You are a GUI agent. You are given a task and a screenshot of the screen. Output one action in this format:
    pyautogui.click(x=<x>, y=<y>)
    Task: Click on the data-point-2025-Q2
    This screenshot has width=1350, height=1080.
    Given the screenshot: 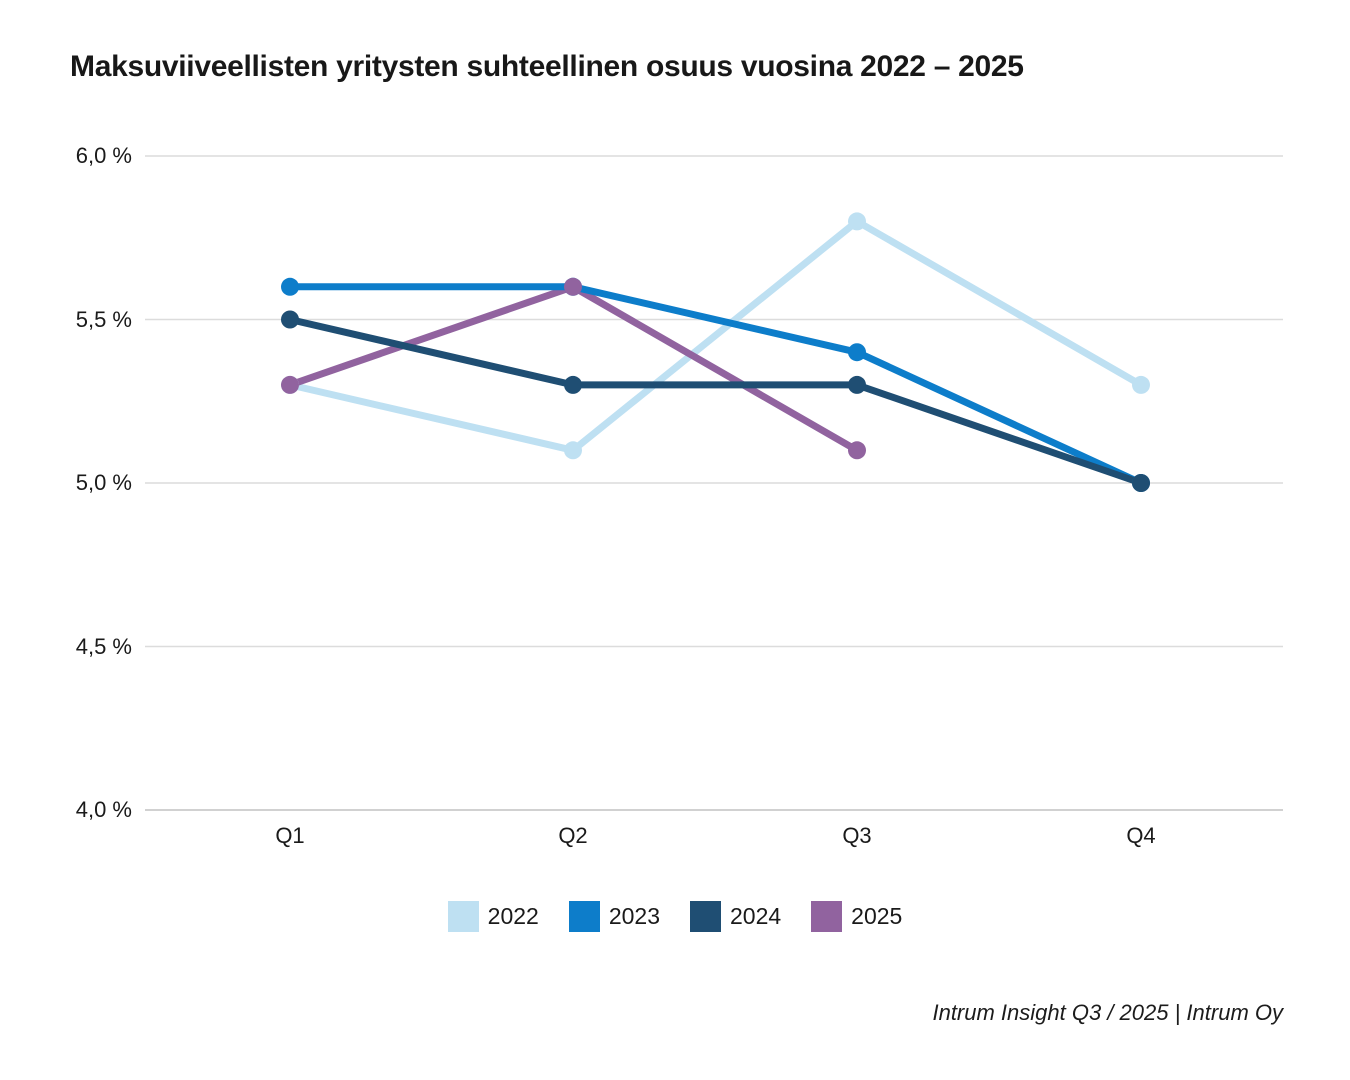 What is the action you would take?
    pyautogui.click(x=573, y=286)
    